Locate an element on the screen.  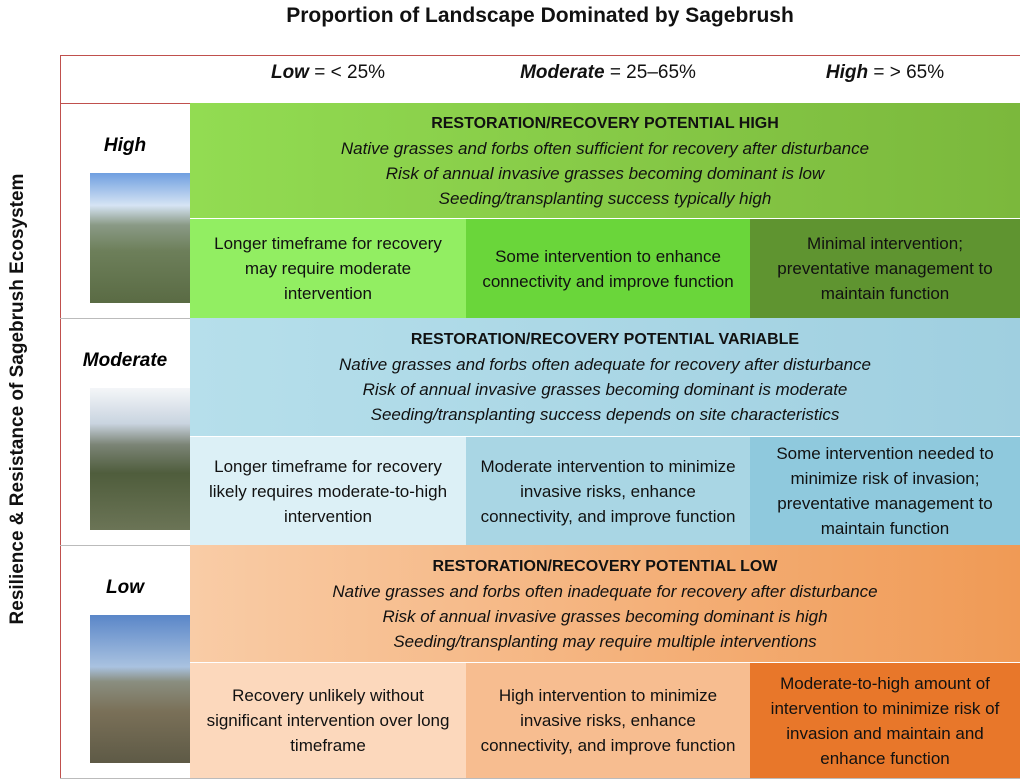
column-header: High = > 65% is located at coordinates (885, 73).